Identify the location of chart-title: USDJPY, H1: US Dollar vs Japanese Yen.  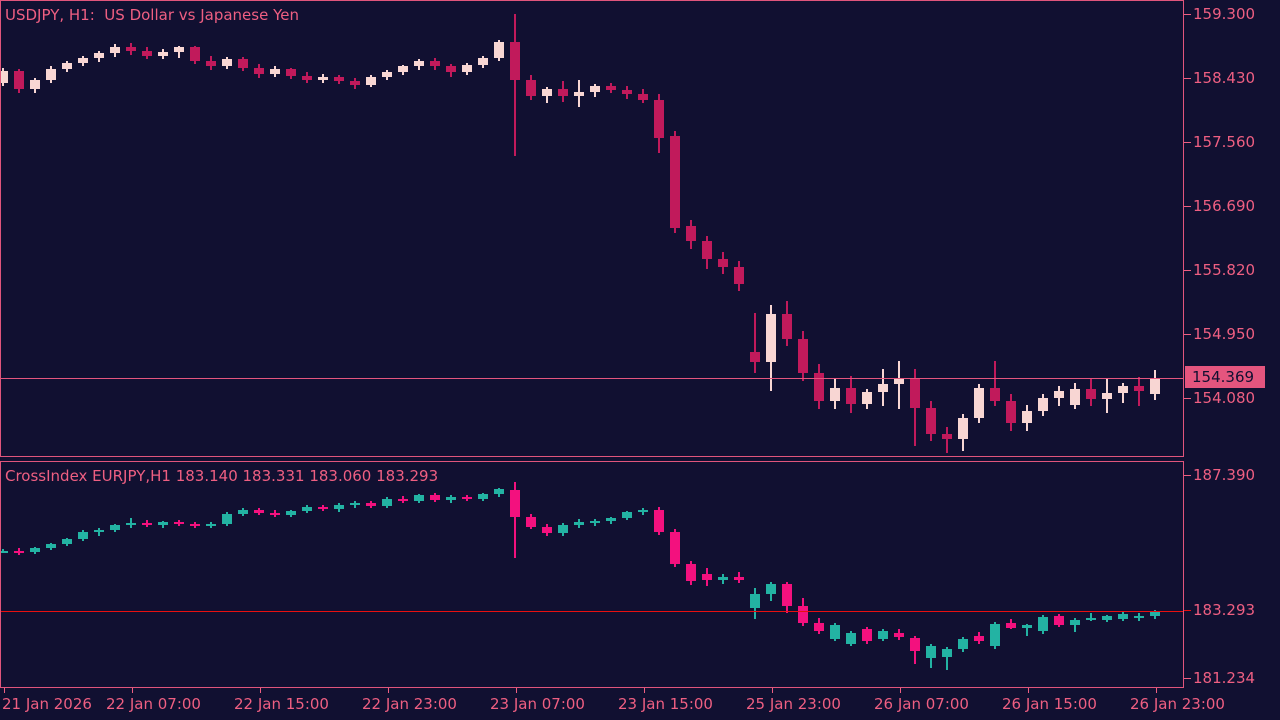
(152, 15).